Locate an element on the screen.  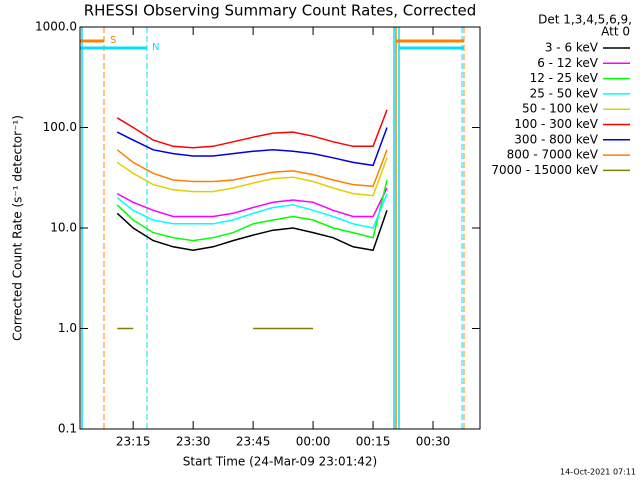
y-tick-label: 0.1 is located at coordinates (67, 429).